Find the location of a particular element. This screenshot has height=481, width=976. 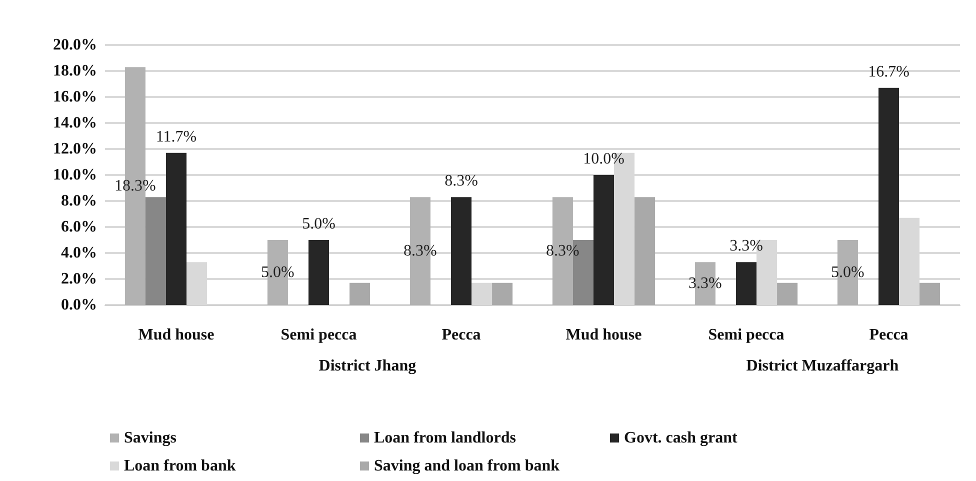

legend-label: Savings is located at coordinates (150, 438).